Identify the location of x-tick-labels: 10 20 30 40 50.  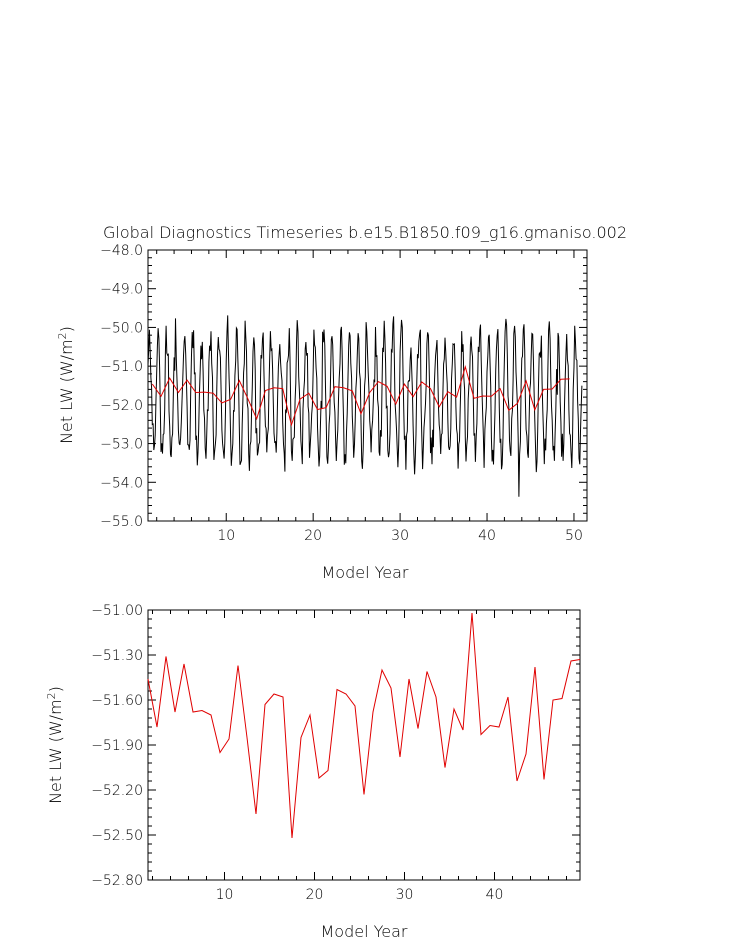
(400, 536).